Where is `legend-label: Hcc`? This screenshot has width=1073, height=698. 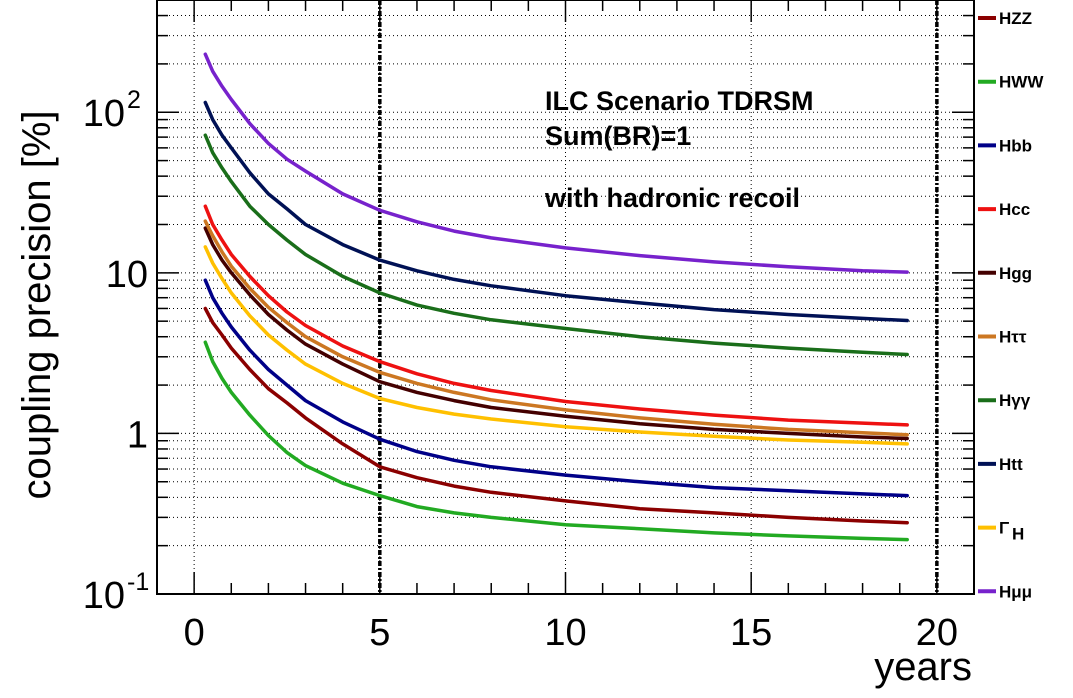
legend-label: Hcc is located at coordinates (1014, 209).